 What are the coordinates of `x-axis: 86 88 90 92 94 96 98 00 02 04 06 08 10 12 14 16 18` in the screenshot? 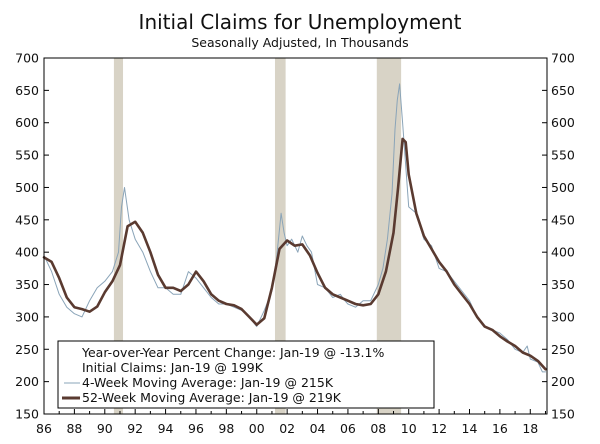 It's located at (291, 422).